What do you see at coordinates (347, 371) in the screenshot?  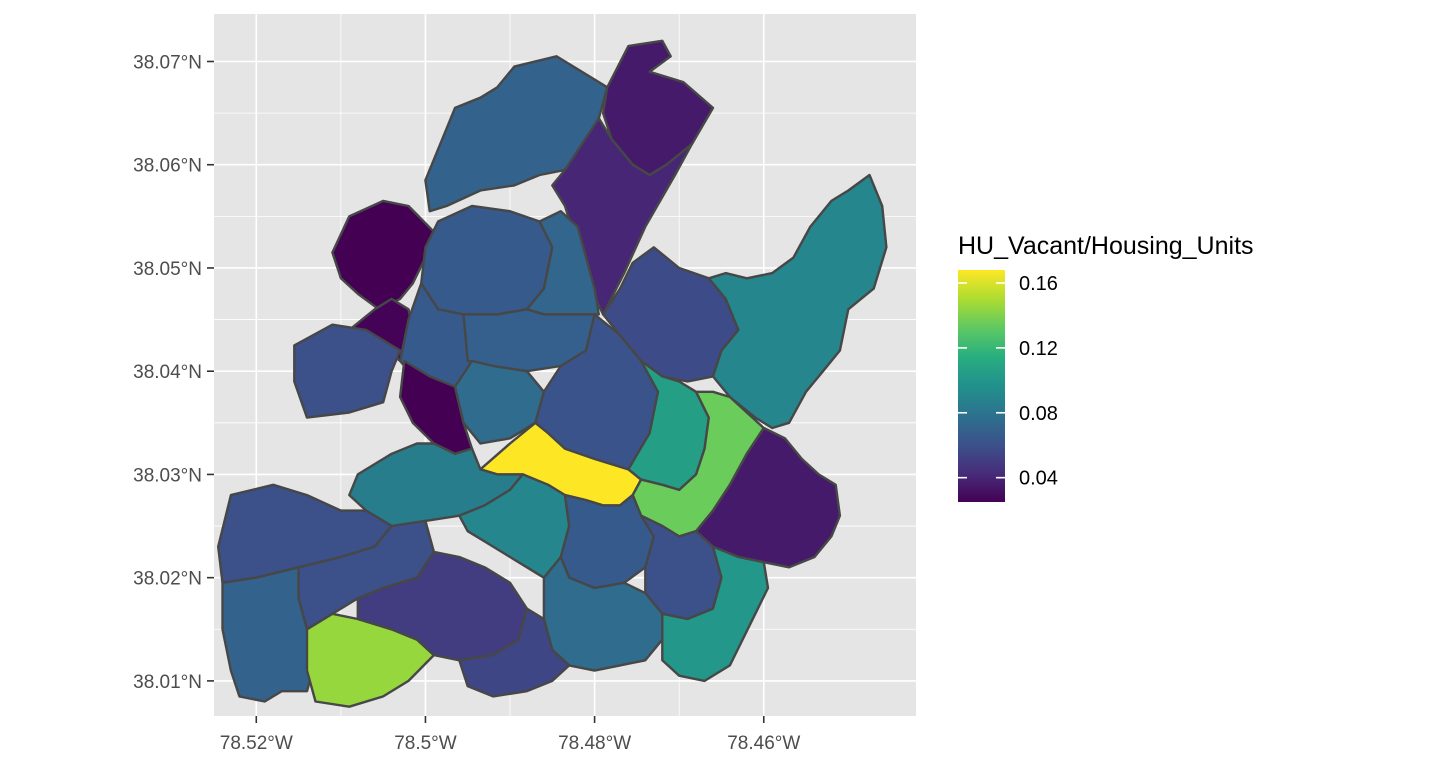 I see `tract-far-west-block` at bounding box center [347, 371].